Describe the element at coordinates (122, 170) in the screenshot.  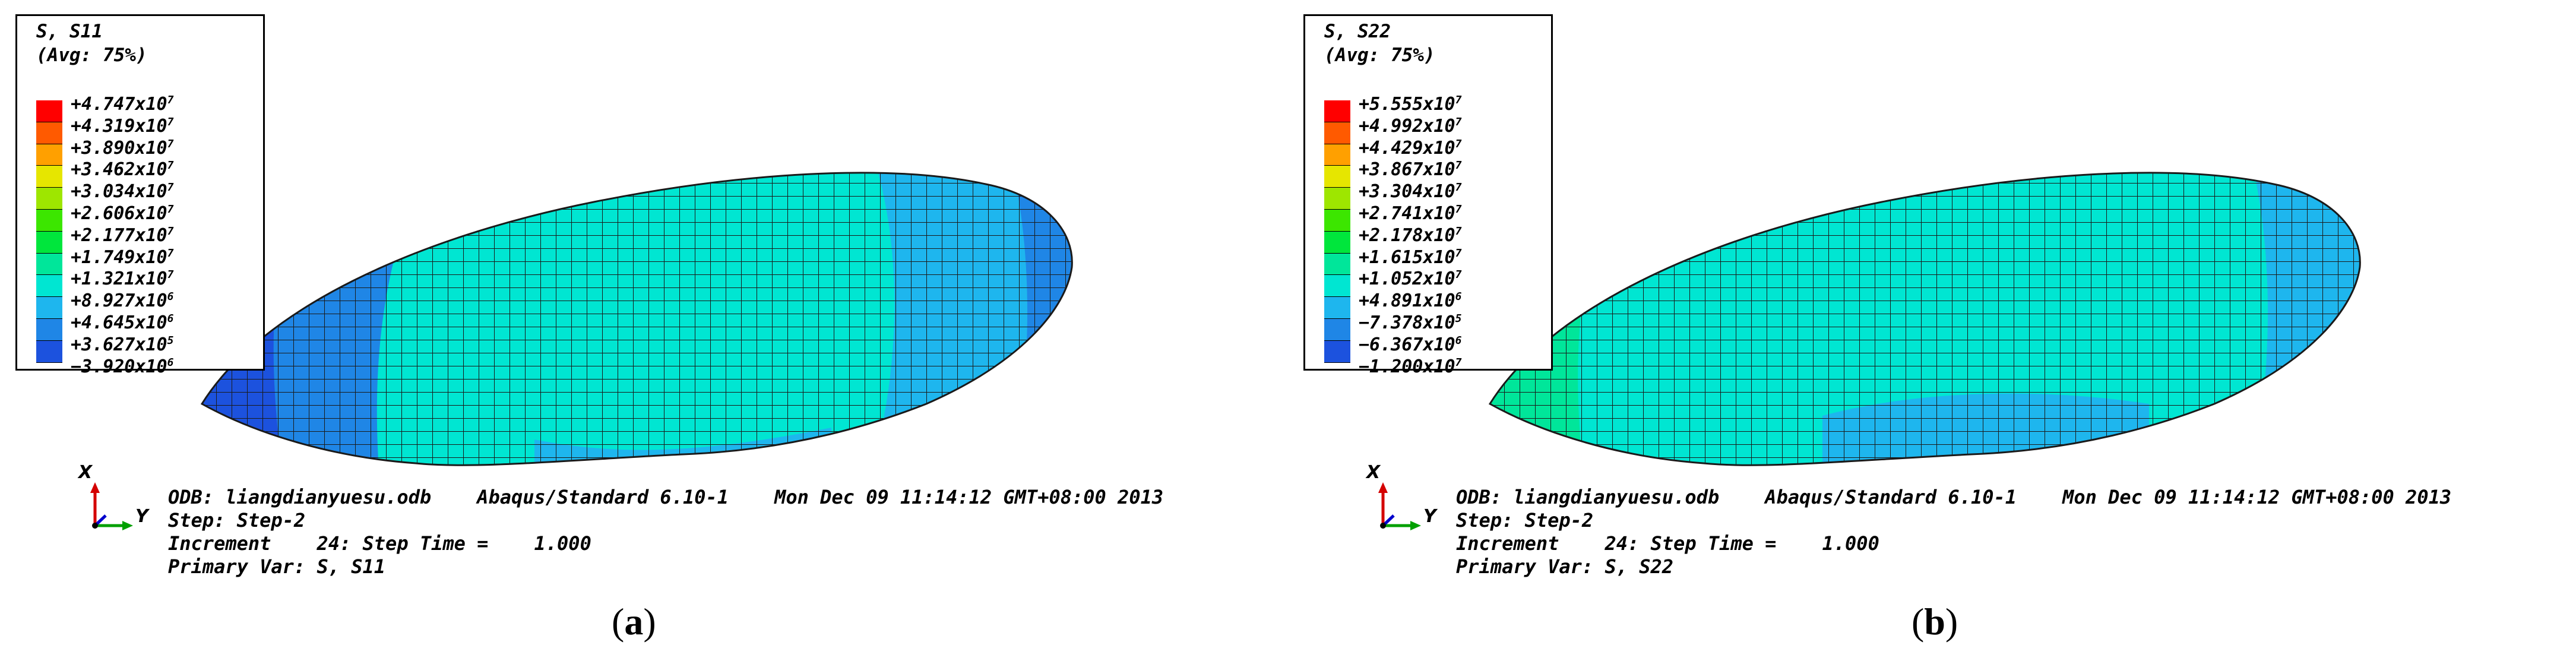
I see `legend-value: +3.462x107` at that location.